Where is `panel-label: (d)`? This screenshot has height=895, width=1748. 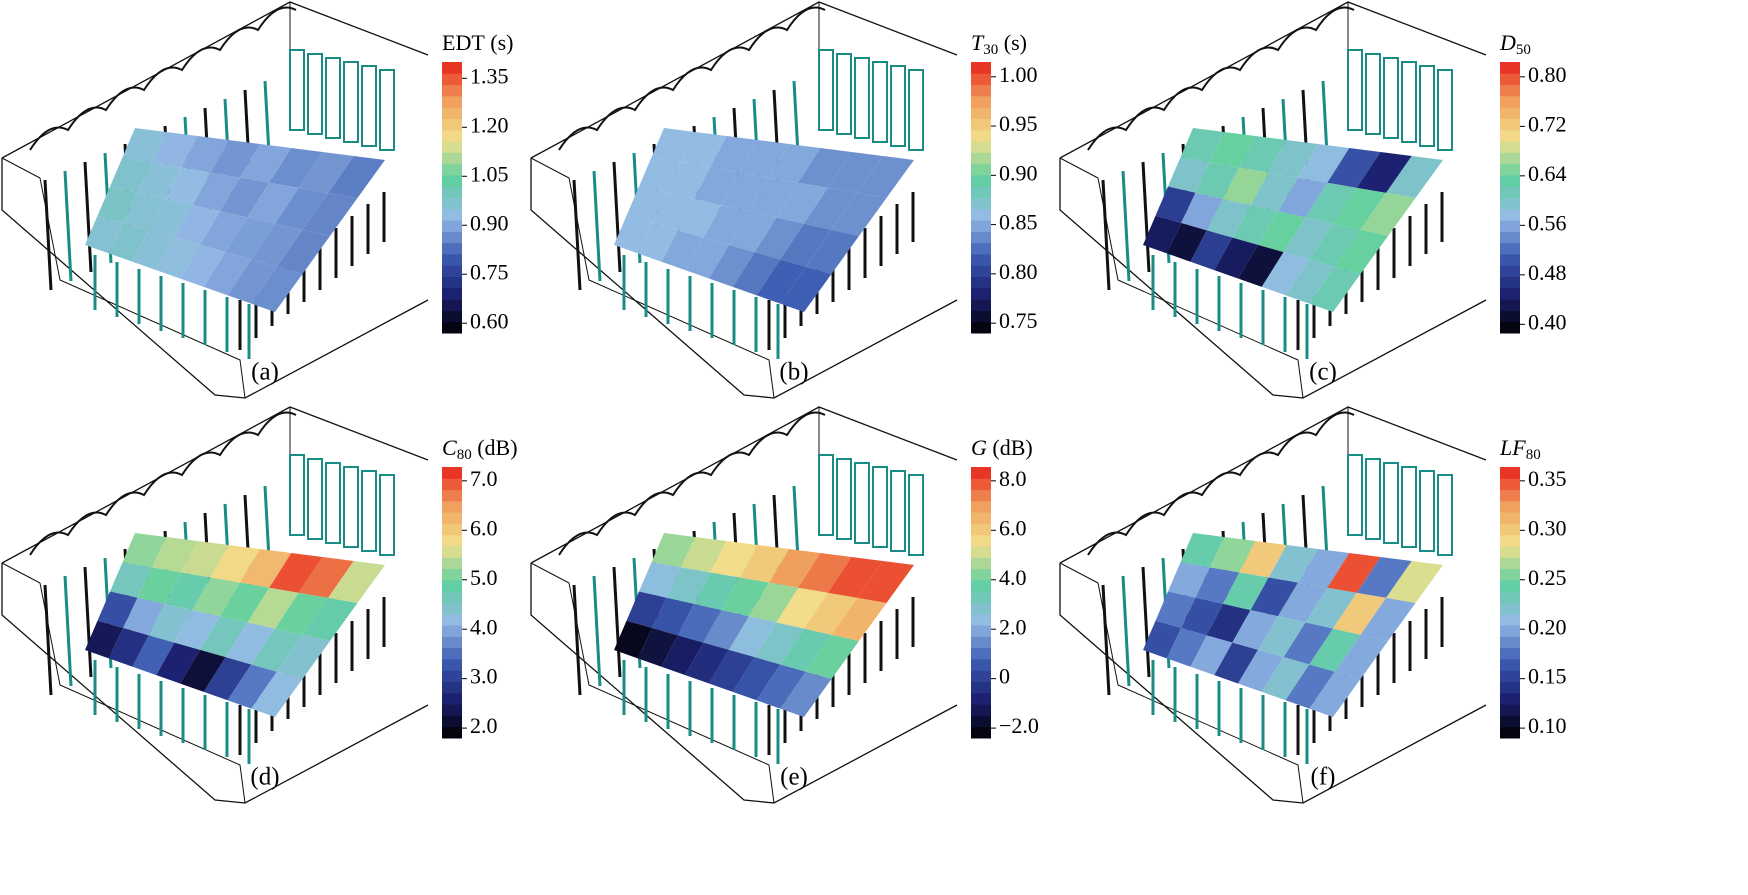 panel-label: (d) is located at coordinates (264, 777).